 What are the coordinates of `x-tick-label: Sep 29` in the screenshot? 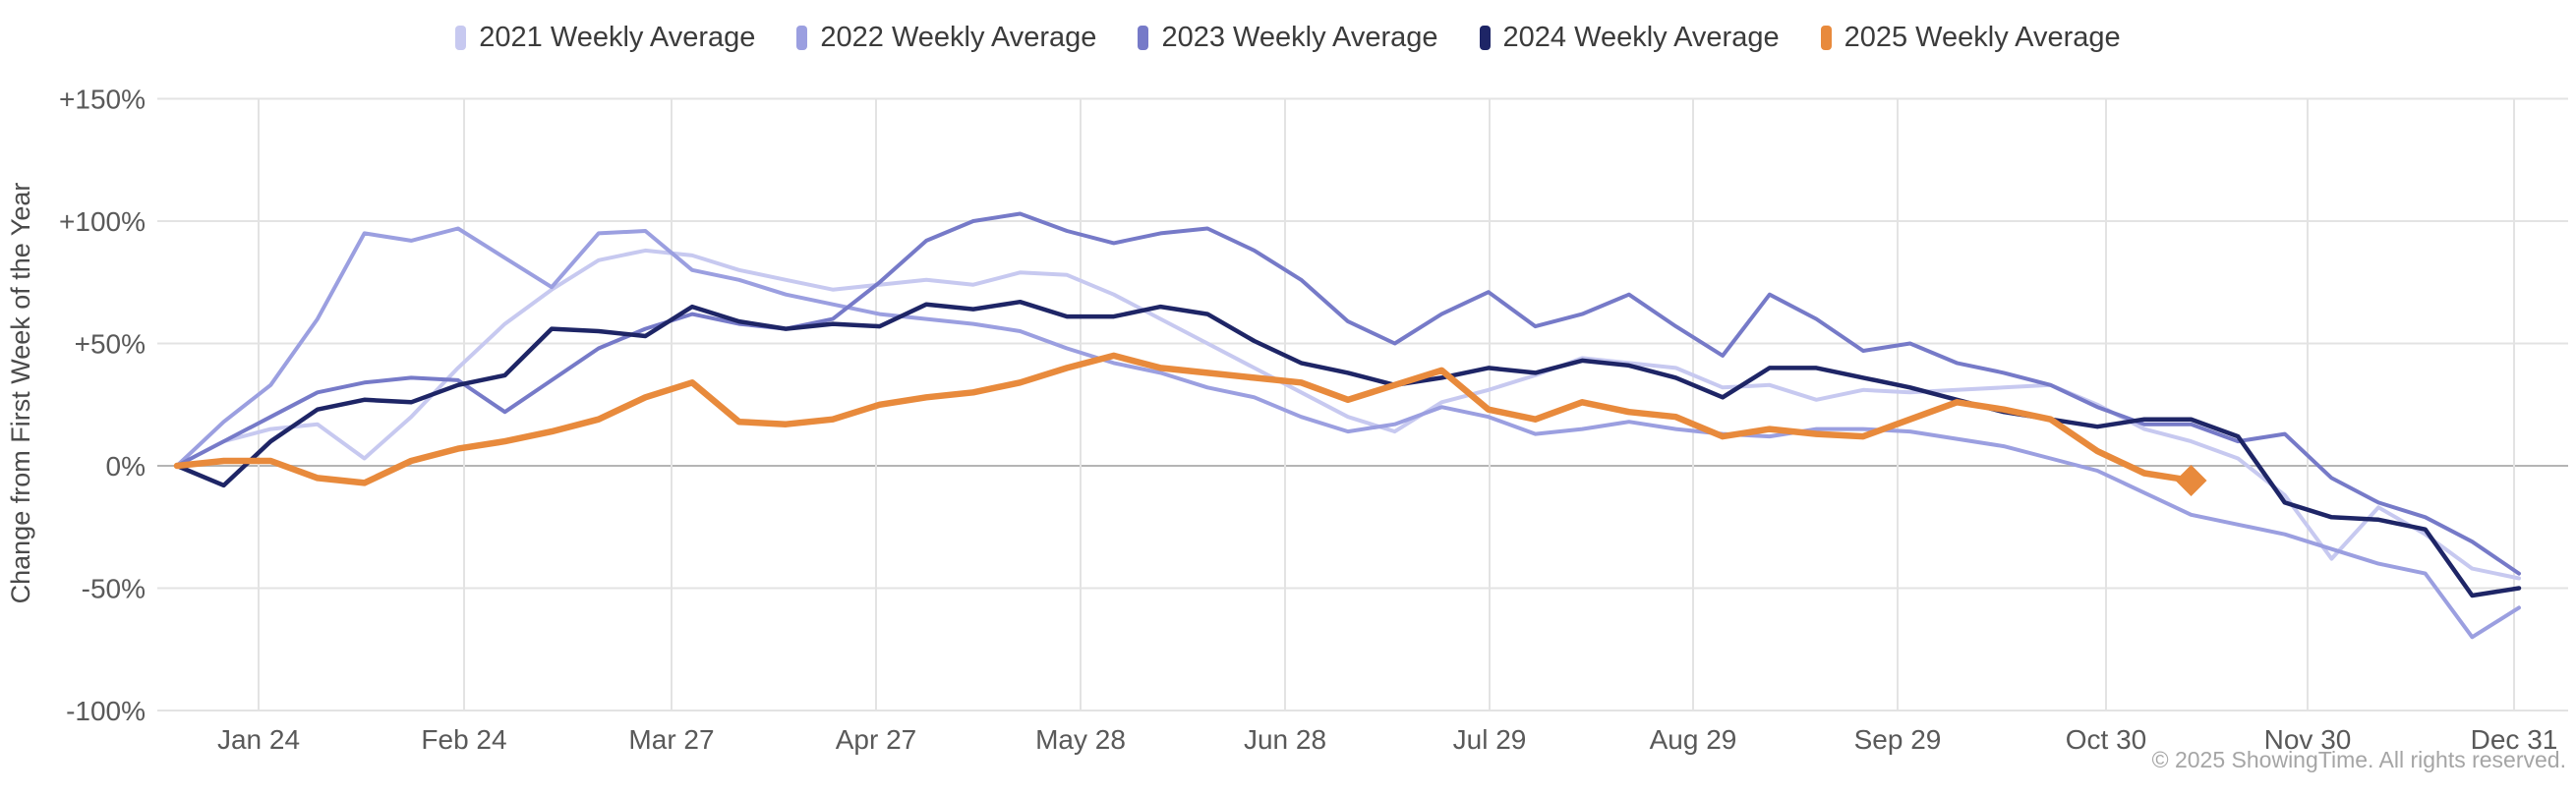 It's located at (1898, 739).